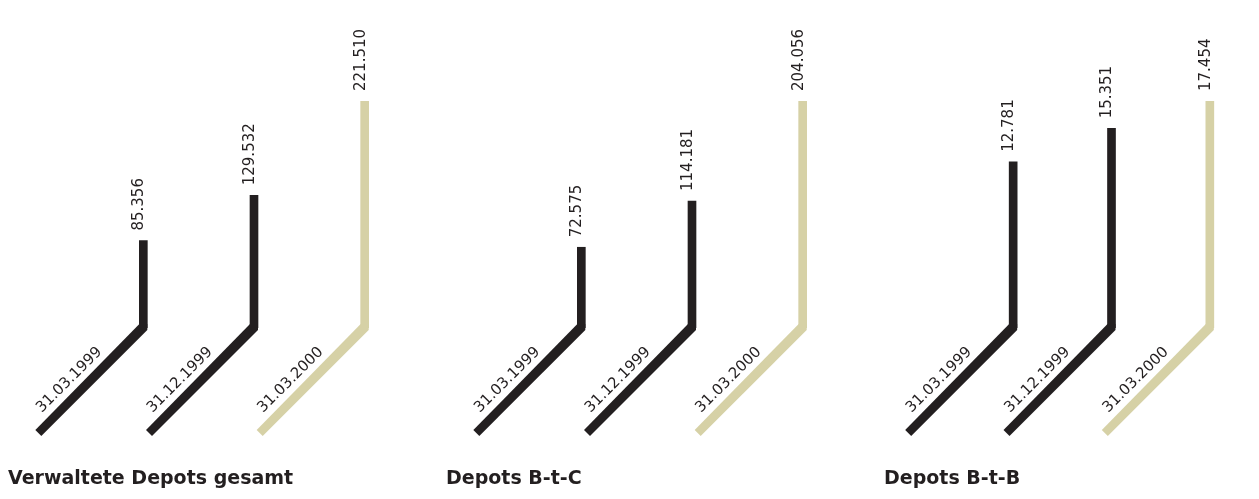 Image resolution: width=1259 pixels, height=499 pixels. What do you see at coordinates (151, 477) in the screenshot?
I see `text: Verwaltete Depots gesamt` at bounding box center [151, 477].